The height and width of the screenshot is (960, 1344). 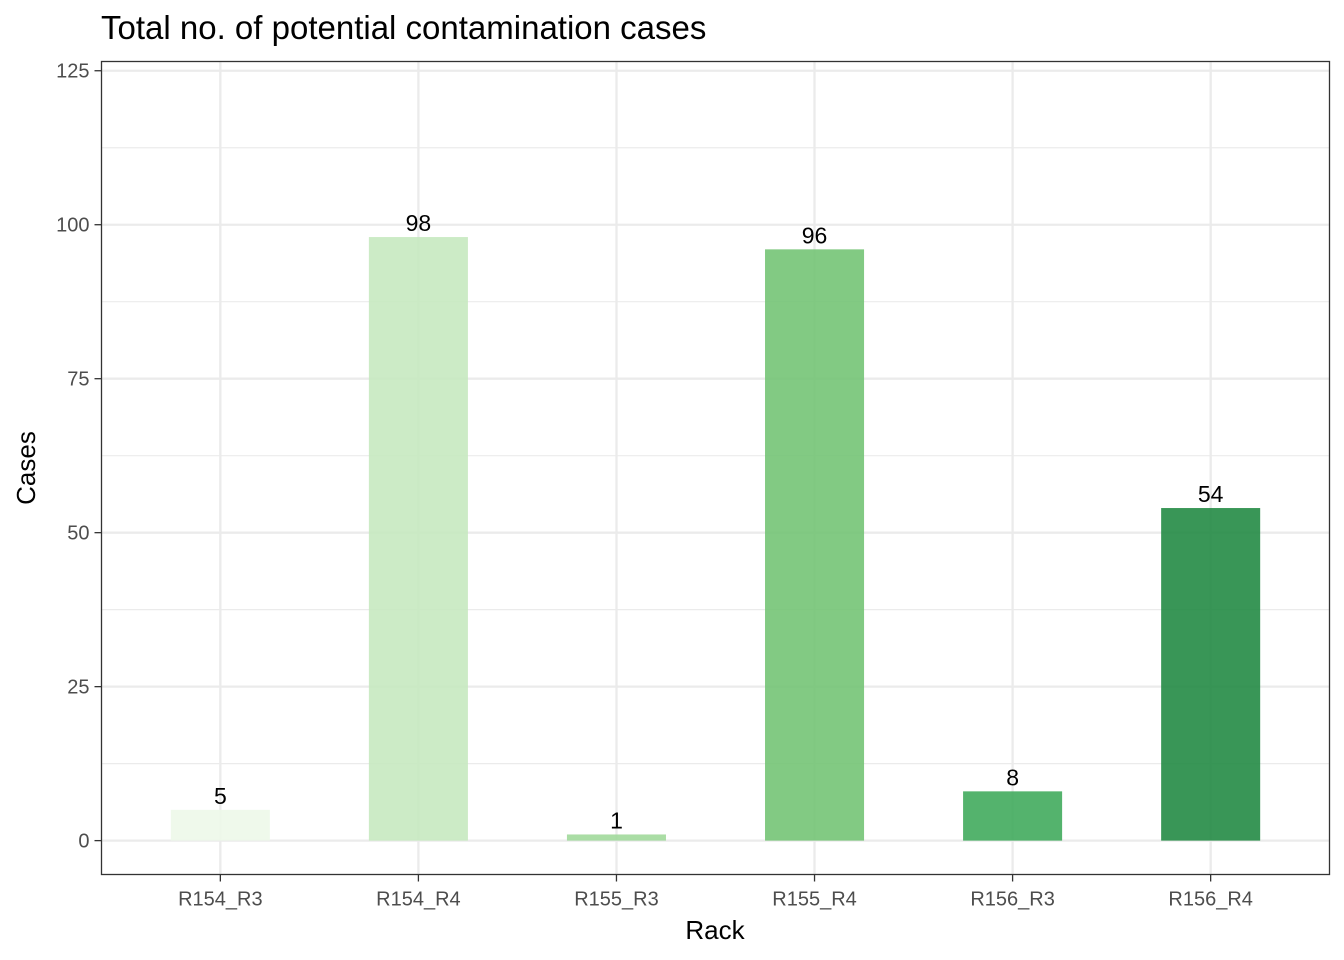 I want to click on y-tick-label: 50, so click(x=78, y=534).